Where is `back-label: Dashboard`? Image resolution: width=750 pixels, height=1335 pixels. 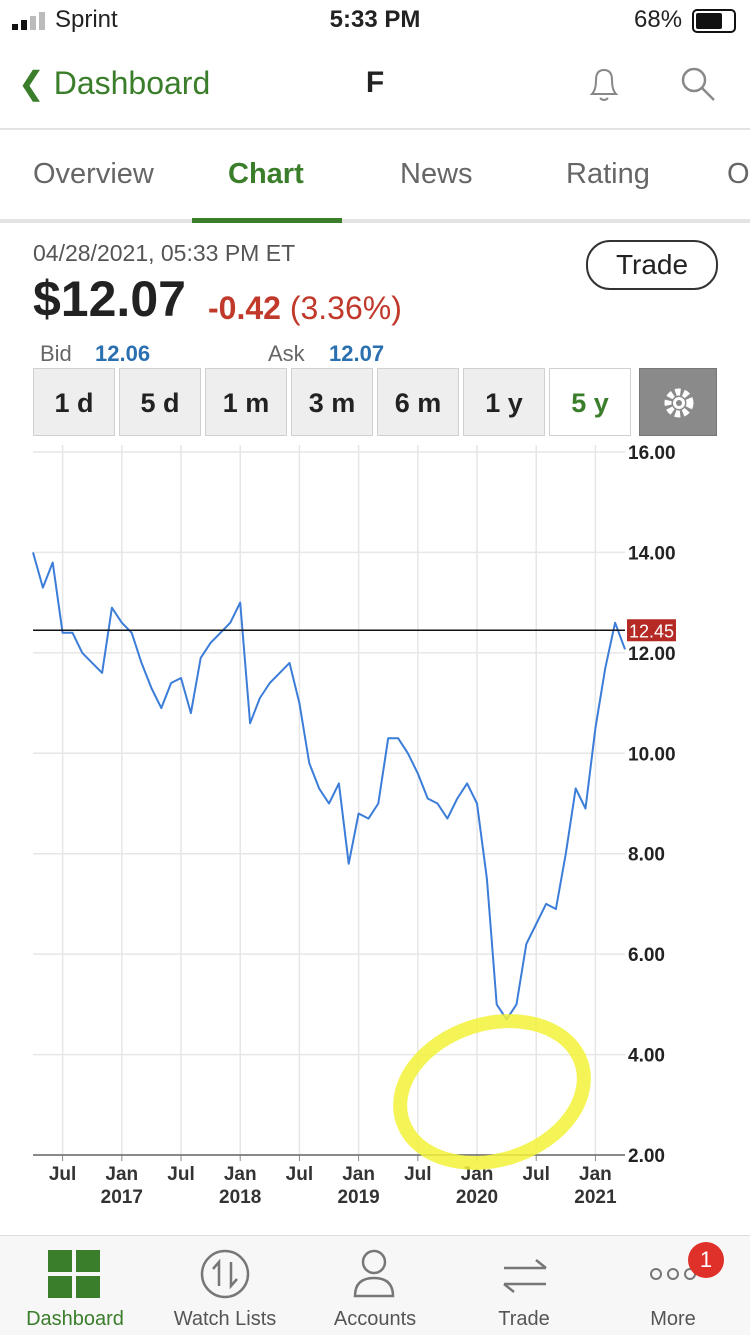 back-label: Dashboard is located at coordinates (132, 83).